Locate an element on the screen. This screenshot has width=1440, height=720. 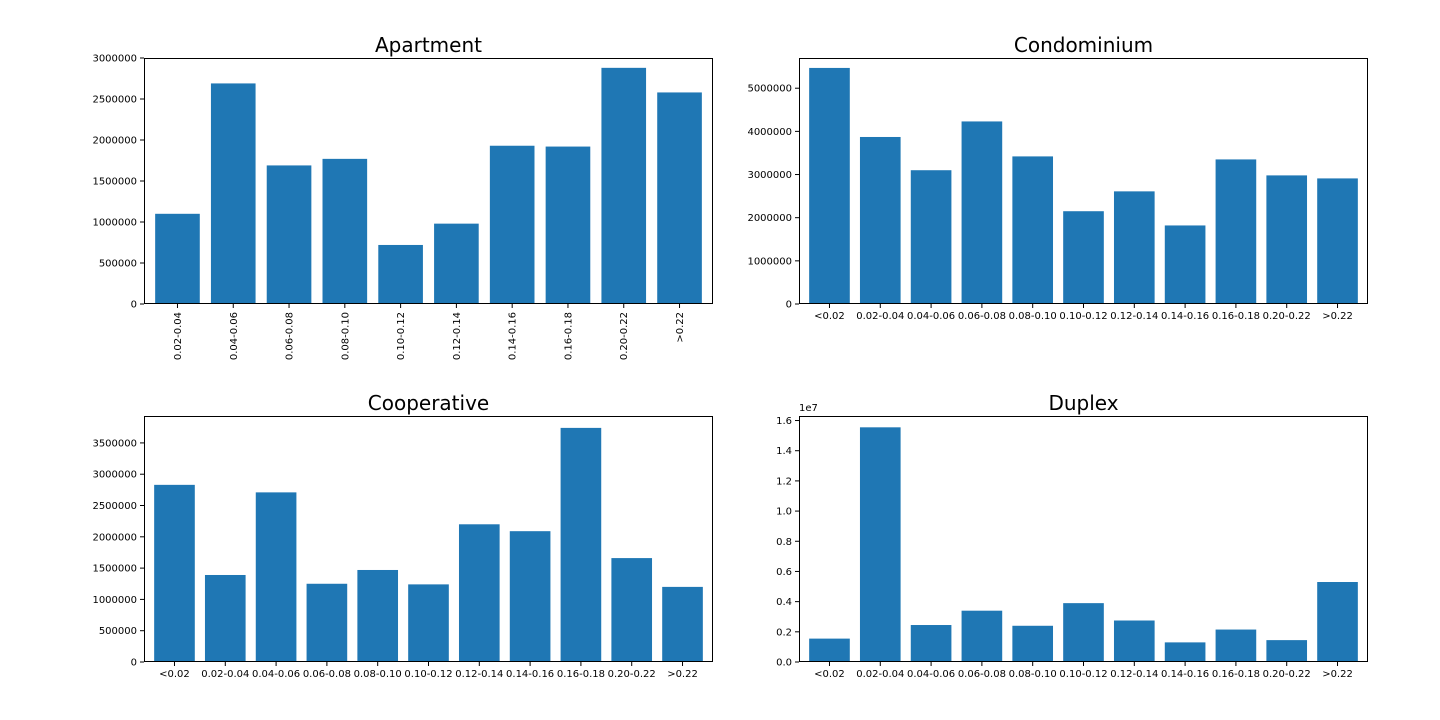
xtick-label-apartment-0: 0.02-0.04 is located at coordinates (178, 336).